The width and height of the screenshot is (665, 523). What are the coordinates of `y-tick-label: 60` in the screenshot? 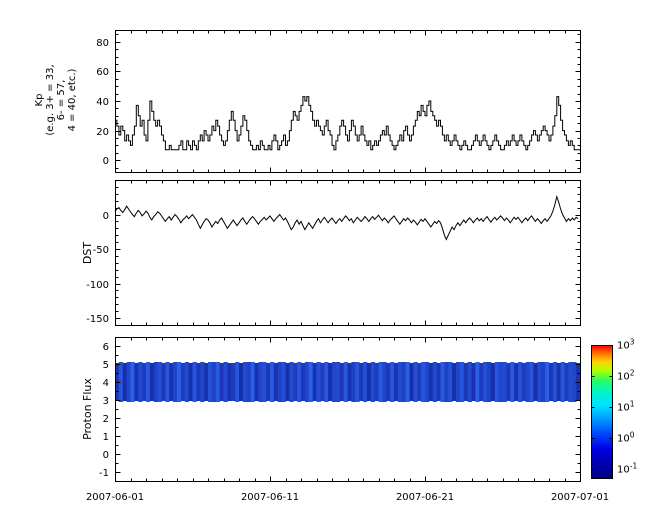 It's located at (102, 72).